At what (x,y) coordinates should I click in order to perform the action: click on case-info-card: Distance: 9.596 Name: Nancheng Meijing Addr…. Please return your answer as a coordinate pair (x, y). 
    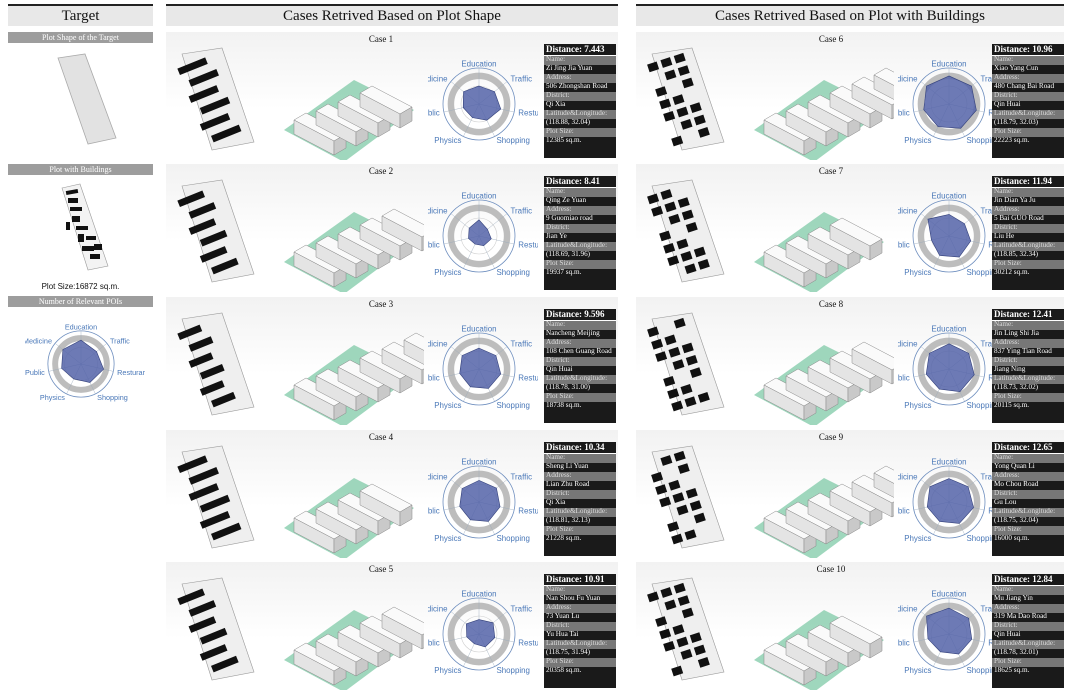
    Looking at the image, I should click on (580, 366).